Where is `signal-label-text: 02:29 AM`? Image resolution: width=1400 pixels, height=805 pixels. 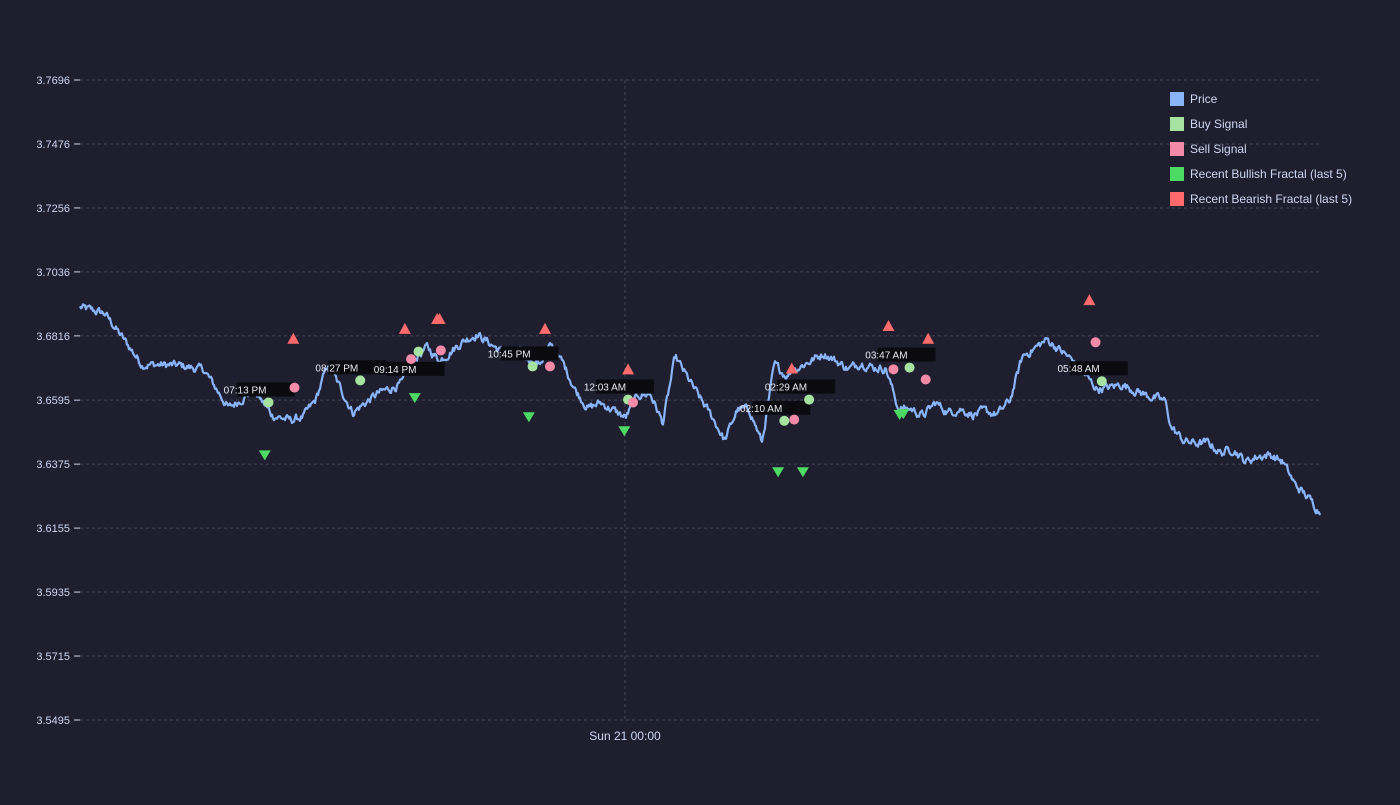 signal-label-text: 02:29 AM is located at coordinates (786, 388).